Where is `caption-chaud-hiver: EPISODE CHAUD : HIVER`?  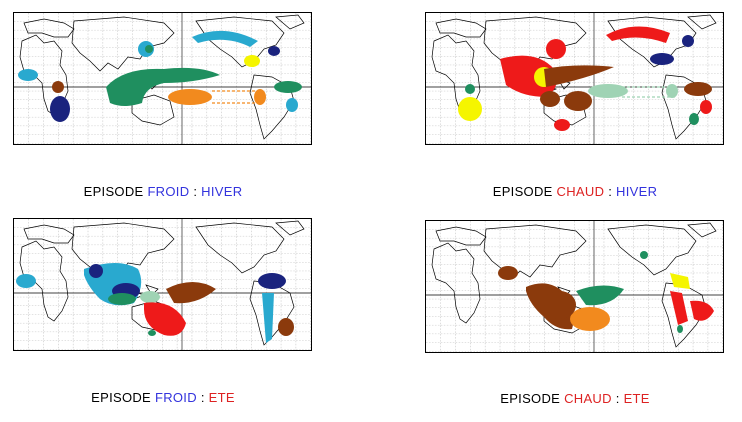
caption-chaud-hiver: EPISODE CHAUD : HIVER is located at coordinates (575, 191).